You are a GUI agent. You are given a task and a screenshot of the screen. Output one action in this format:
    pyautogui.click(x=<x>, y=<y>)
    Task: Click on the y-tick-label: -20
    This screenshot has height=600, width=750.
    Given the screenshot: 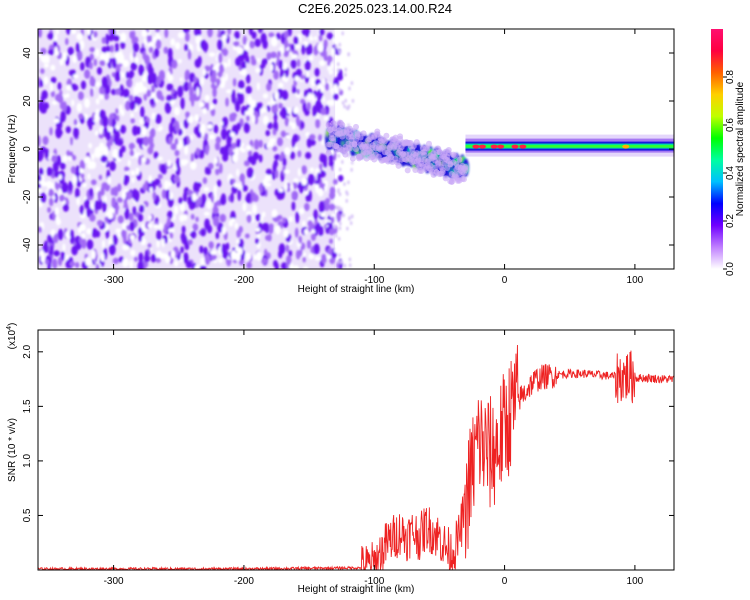 What is the action you would take?
    pyautogui.click(x=27, y=196)
    